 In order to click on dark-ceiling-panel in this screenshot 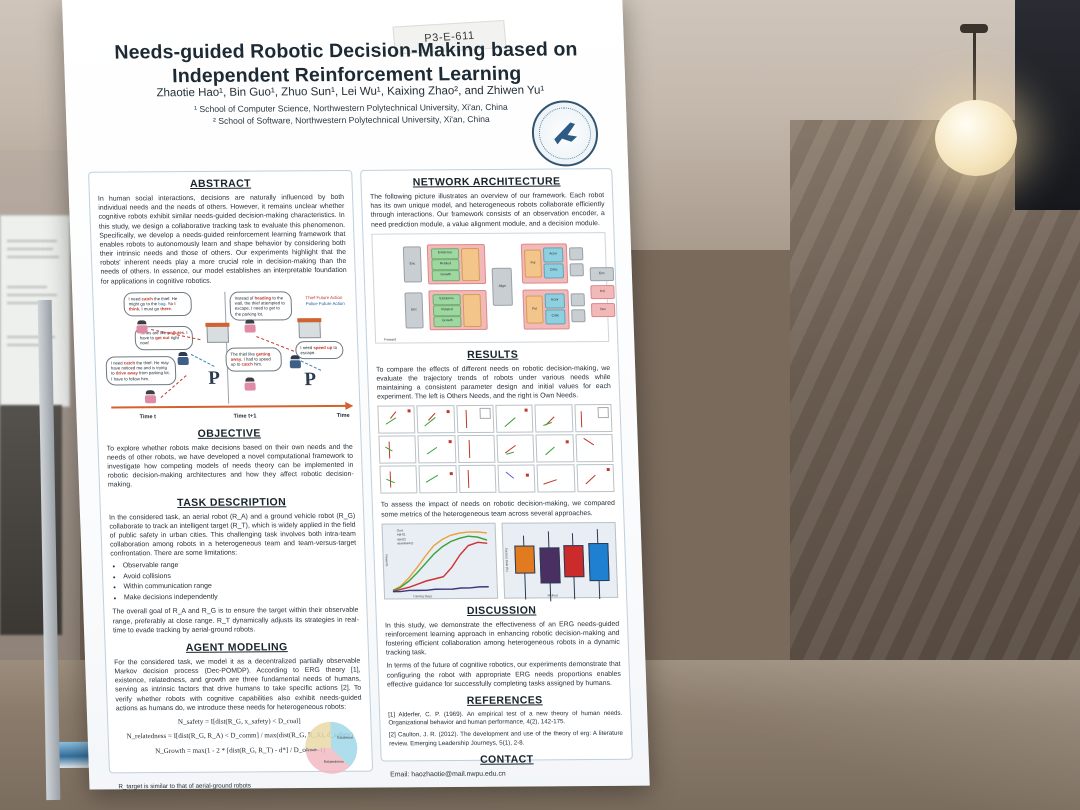, I will do `click(1047, 105)`.